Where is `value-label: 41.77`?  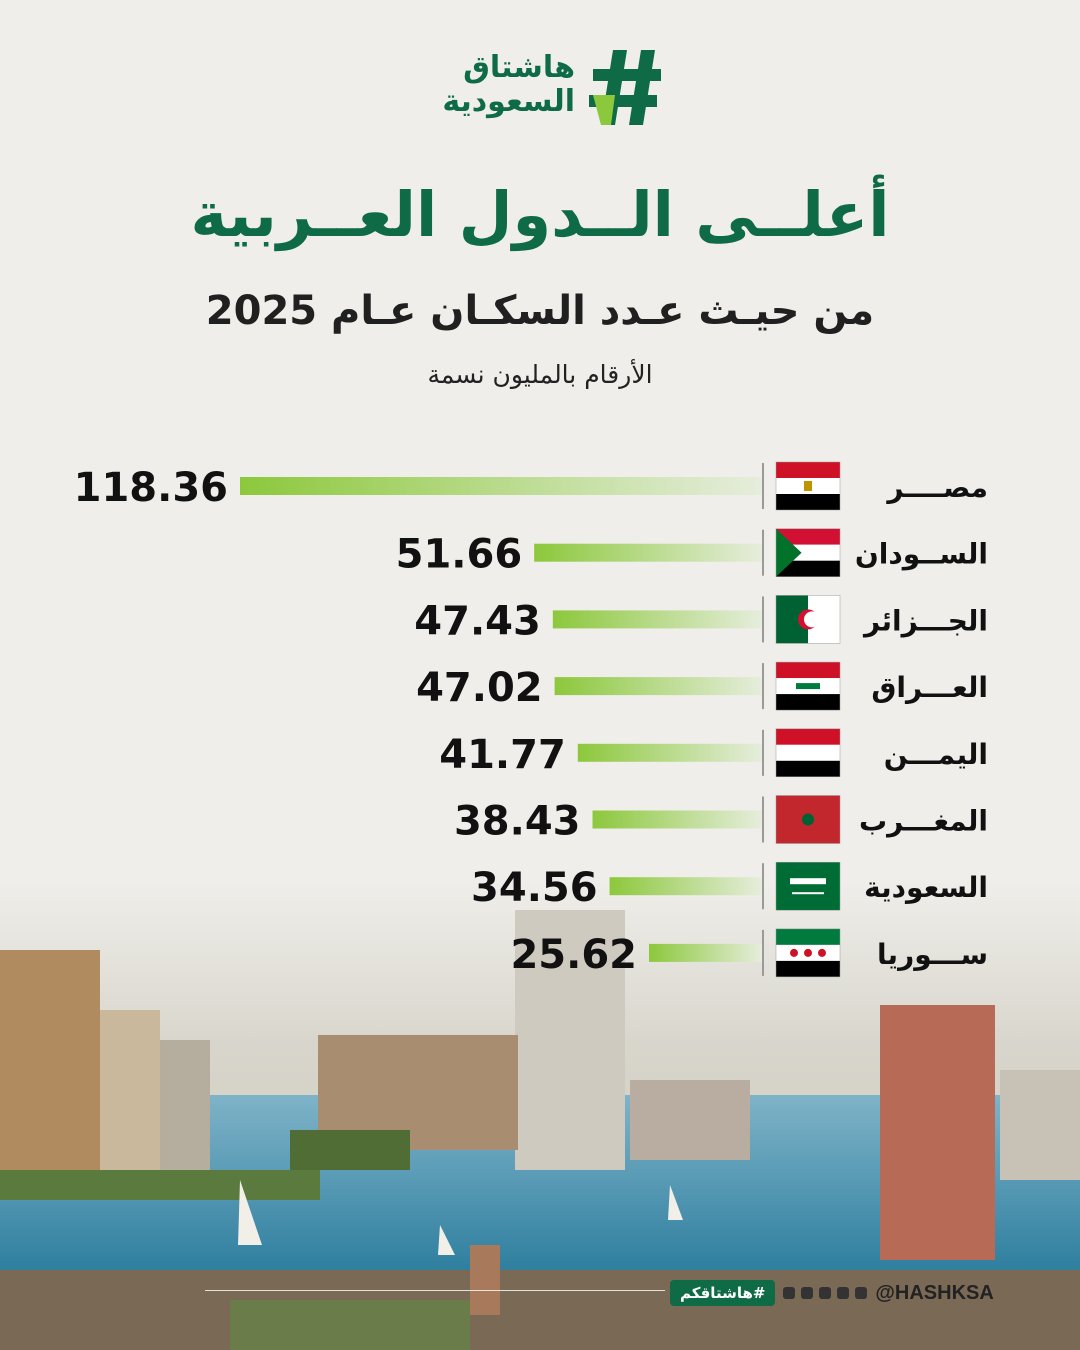
value-label: 41.77 is located at coordinates (502, 755).